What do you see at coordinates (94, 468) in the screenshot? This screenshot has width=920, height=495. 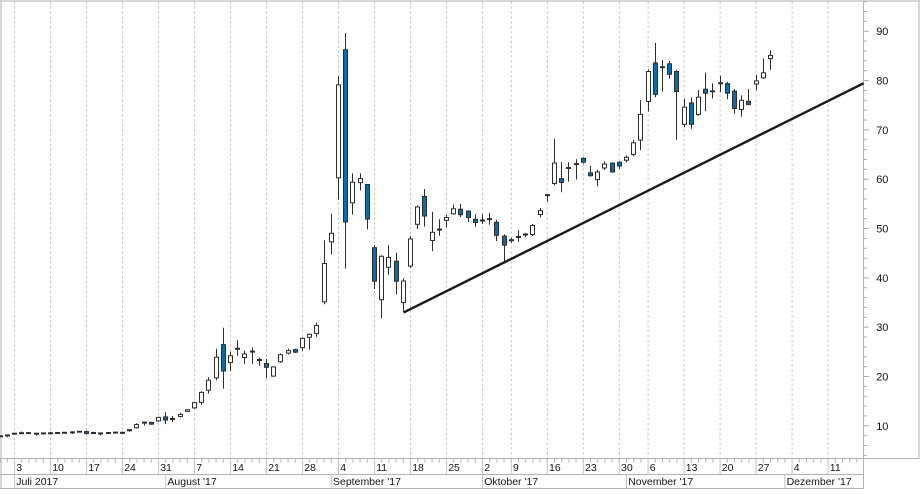 I see `svg-text: 17` at bounding box center [94, 468].